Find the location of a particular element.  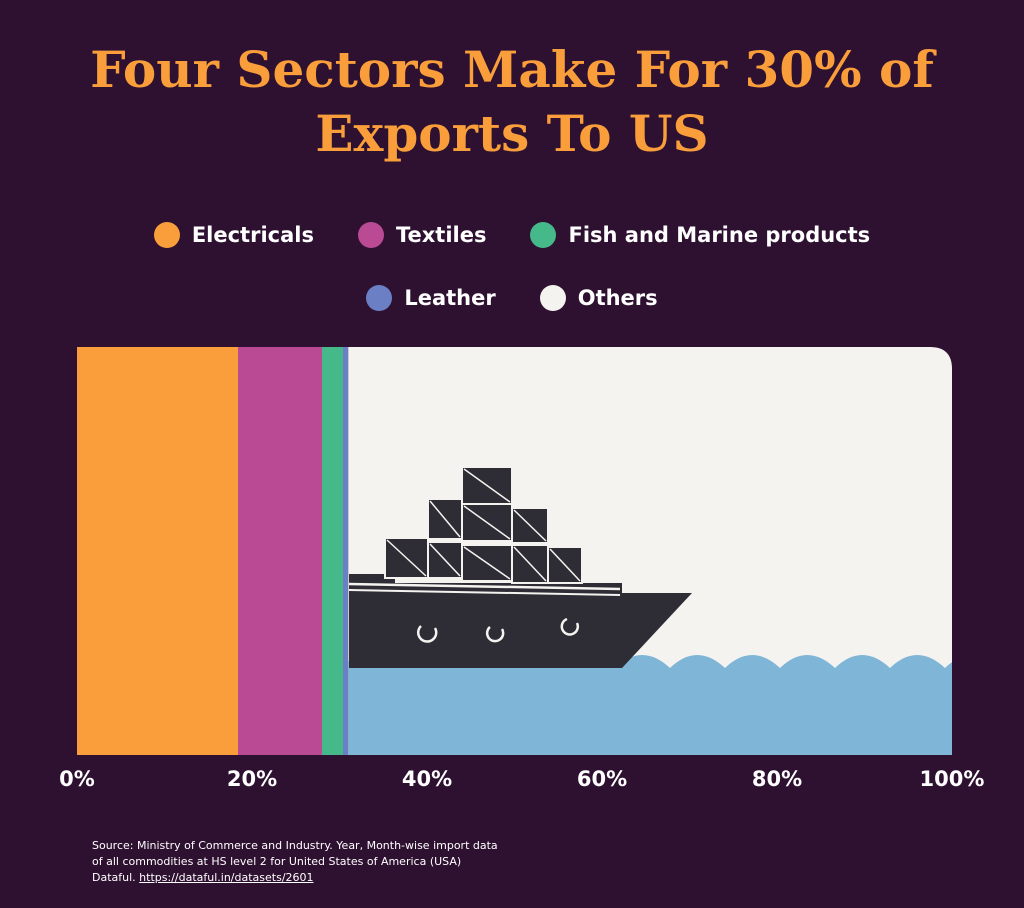

legend-item-leather: Leather is located at coordinates (431, 298).